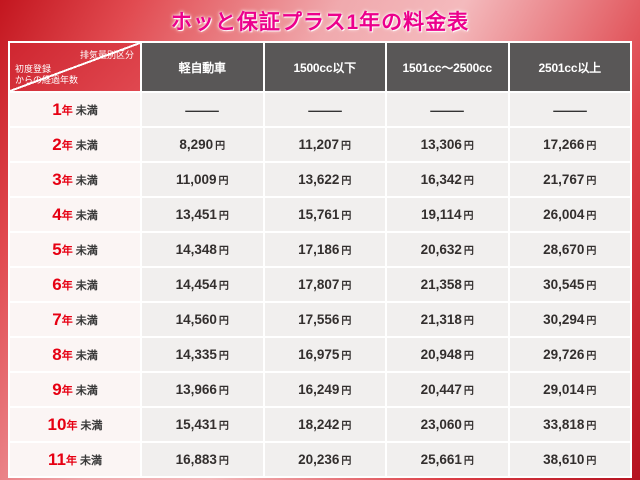  I want to click on column-header-kei: 軽自動車, so click(202, 67).